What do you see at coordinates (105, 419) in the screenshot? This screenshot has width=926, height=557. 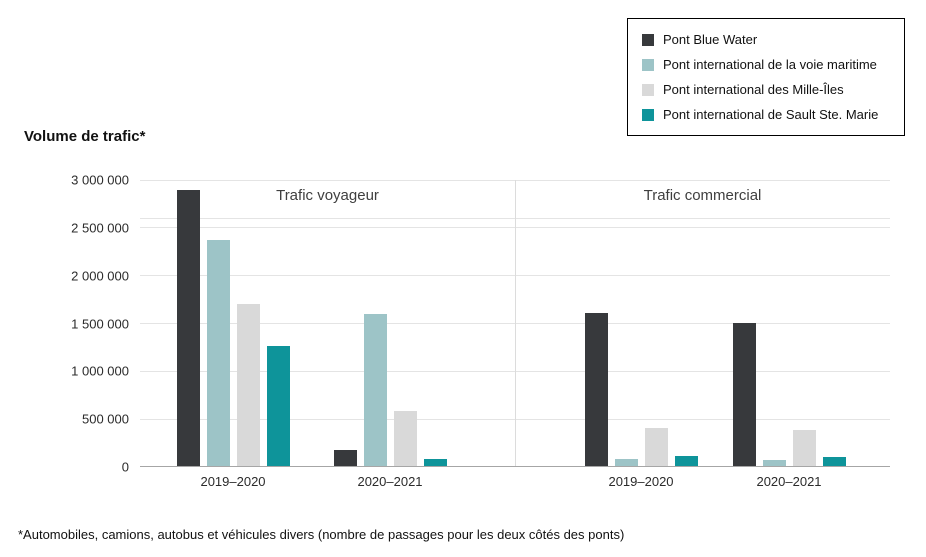 I see `y-tick-label: 500 000` at bounding box center [105, 419].